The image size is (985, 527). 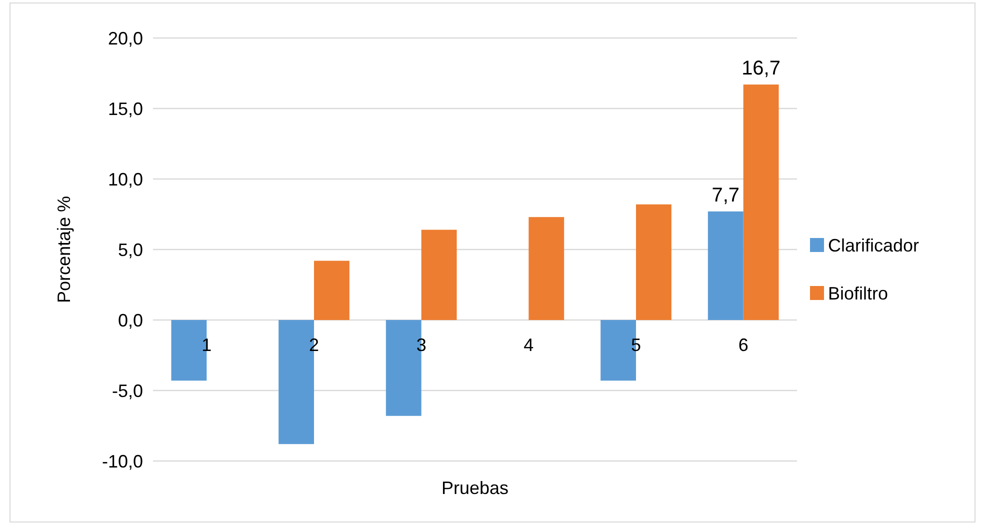 I want to click on y-tick-label: 20,0, so click(x=125, y=38).